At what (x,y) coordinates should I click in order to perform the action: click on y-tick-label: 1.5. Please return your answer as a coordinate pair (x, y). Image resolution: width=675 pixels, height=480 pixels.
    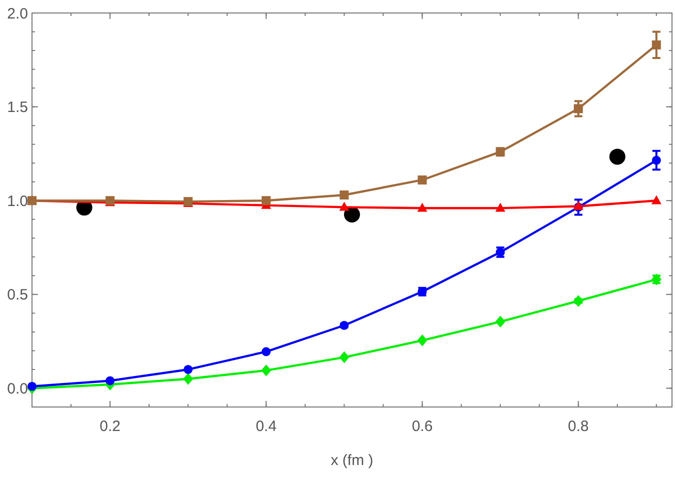
    Looking at the image, I should click on (17, 107).